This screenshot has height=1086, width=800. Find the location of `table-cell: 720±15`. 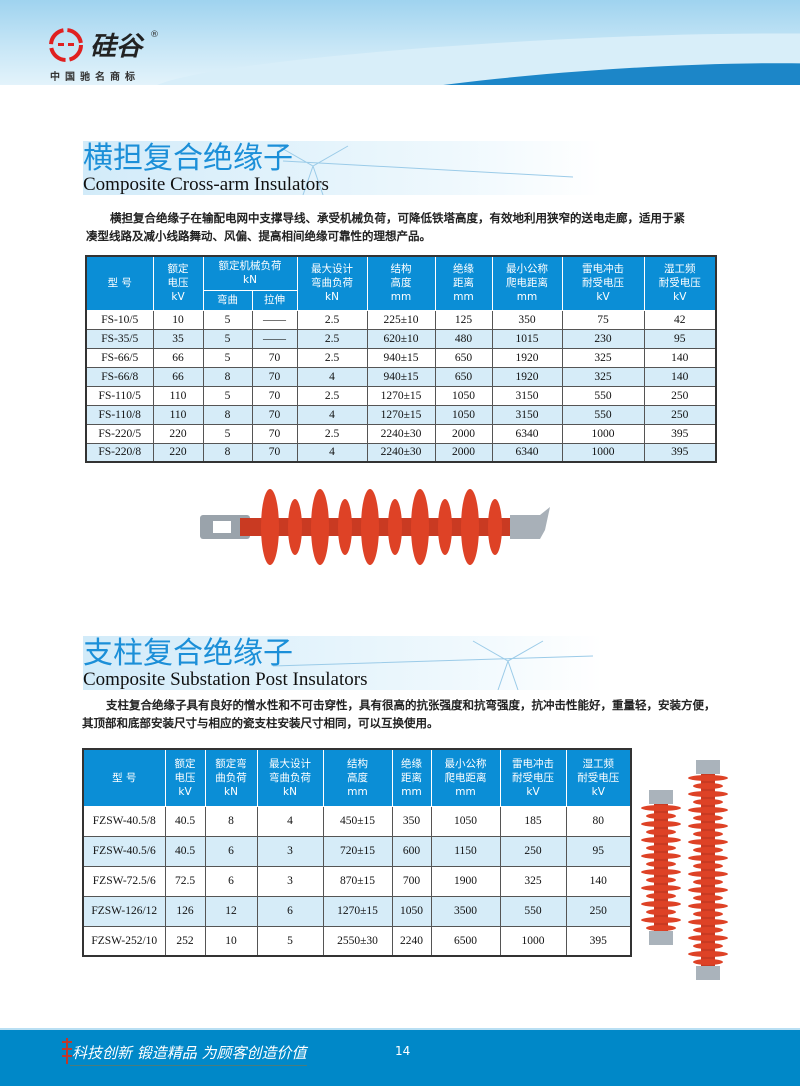

table-cell: 720±15 is located at coordinates (357, 851).